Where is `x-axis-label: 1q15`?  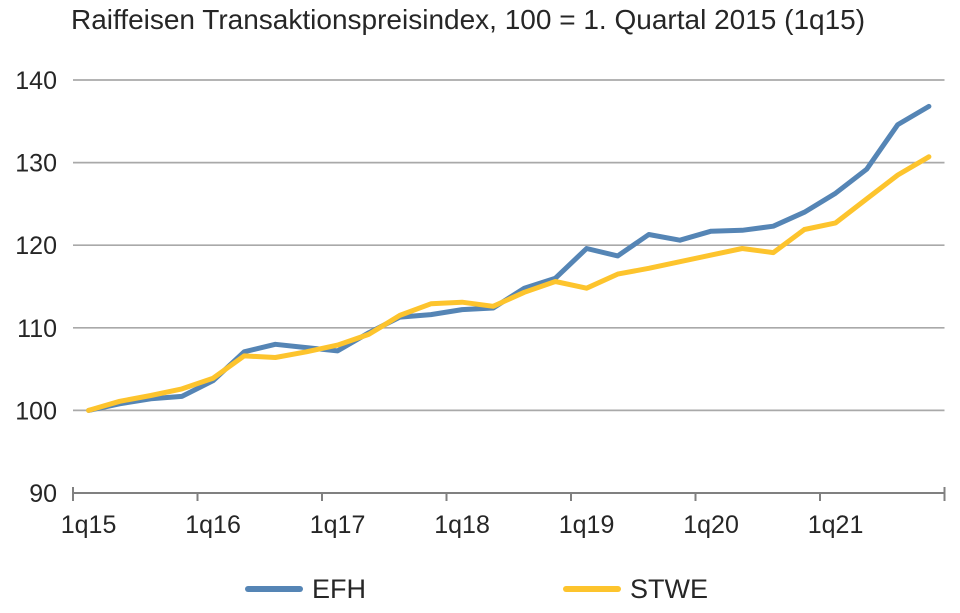 x-axis-label: 1q15 is located at coordinates (89, 525).